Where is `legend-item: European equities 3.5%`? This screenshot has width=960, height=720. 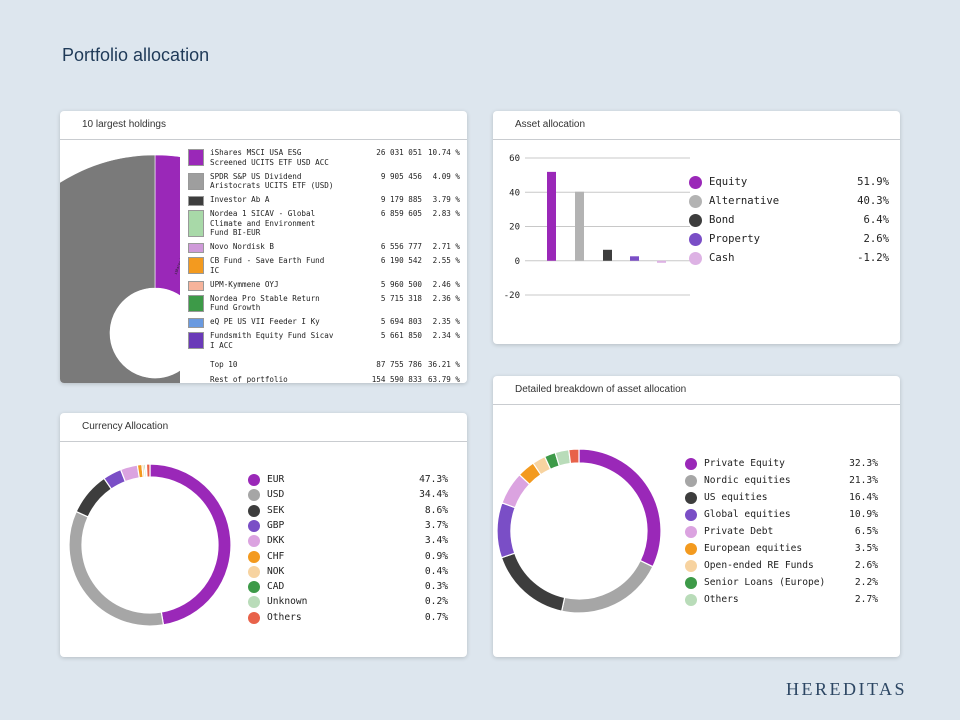 legend-item: European equities 3.5% is located at coordinates (781, 549).